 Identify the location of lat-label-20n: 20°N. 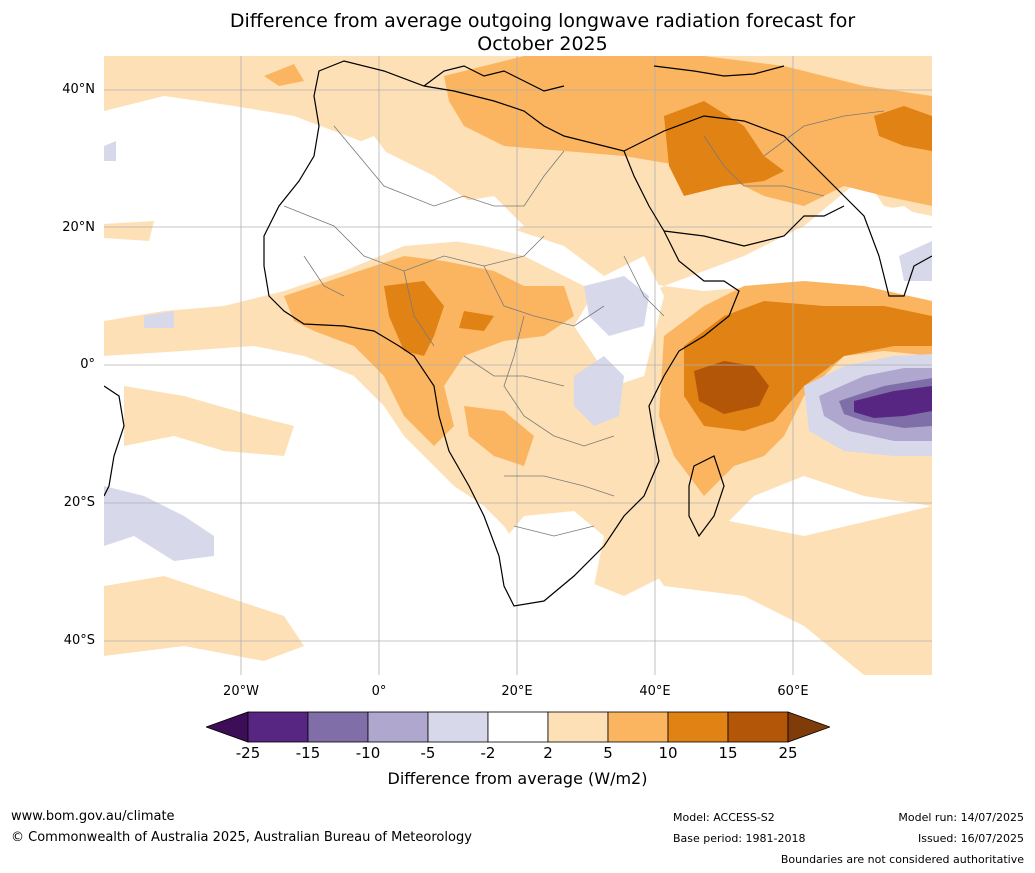
(78, 227).